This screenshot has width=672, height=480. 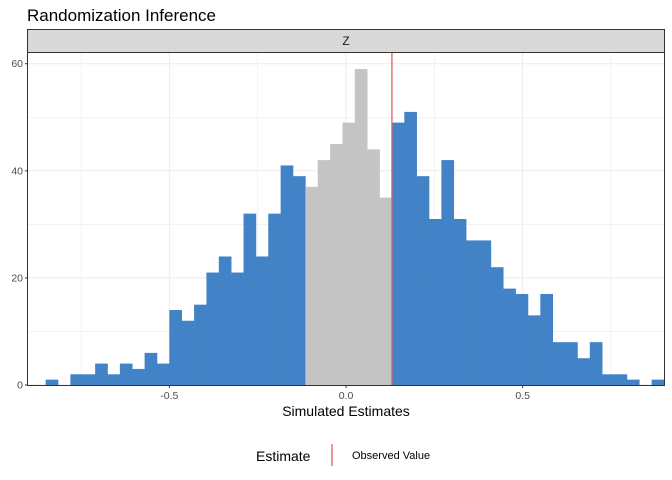 I want to click on x-tick-label: -0.5, so click(x=169, y=396).